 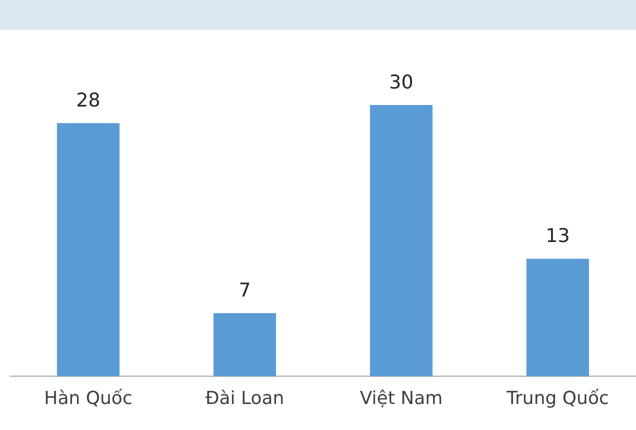 What do you see at coordinates (88, 398) in the screenshot?
I see `x-tick-label: Hàn Quốc` at bounding box center [88, 398].